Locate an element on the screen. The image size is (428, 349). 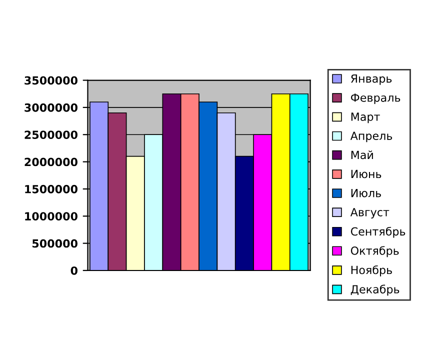
legend-label: Май is located at coordinates (362, 155).